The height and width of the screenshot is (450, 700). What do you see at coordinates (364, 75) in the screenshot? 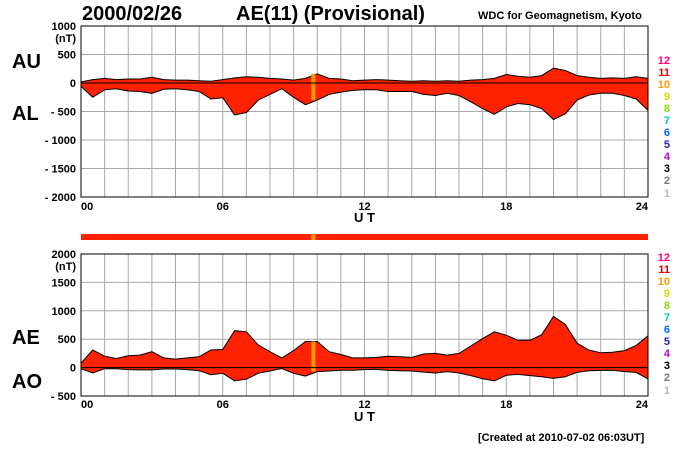
I see `series-au-line` at bounding box center [364, 75].